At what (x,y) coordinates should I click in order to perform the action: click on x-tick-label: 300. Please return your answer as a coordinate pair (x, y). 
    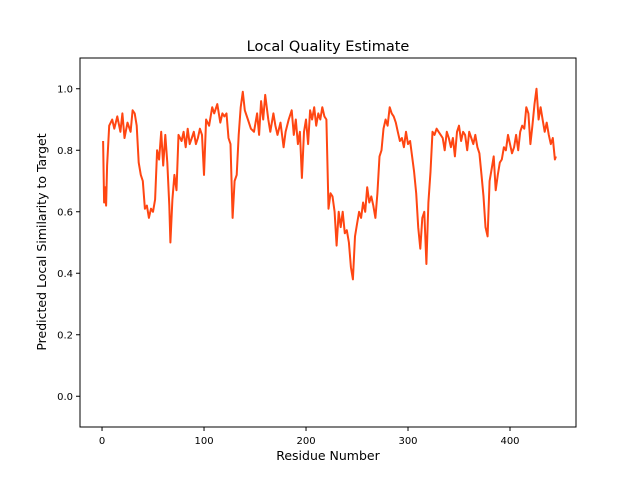
    Looking at the image, I should click on (407, 441).